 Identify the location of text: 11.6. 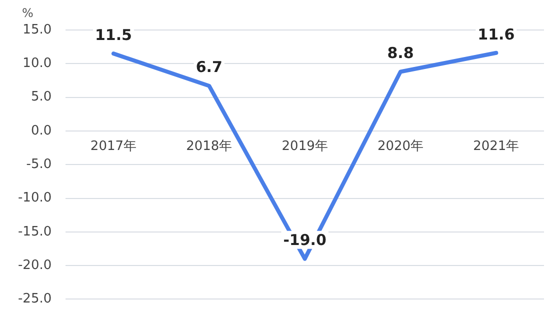
(496, 34).